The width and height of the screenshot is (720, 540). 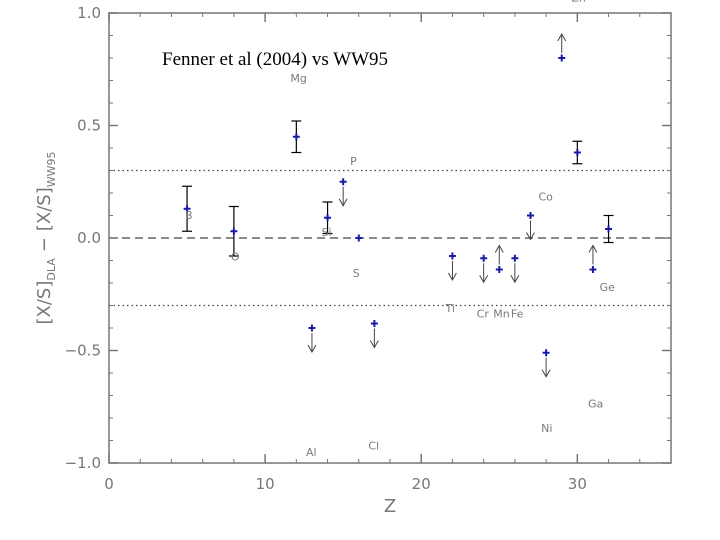 I want to click on y-axis-title-sub-b: WW95, so click(x=51, y=170).